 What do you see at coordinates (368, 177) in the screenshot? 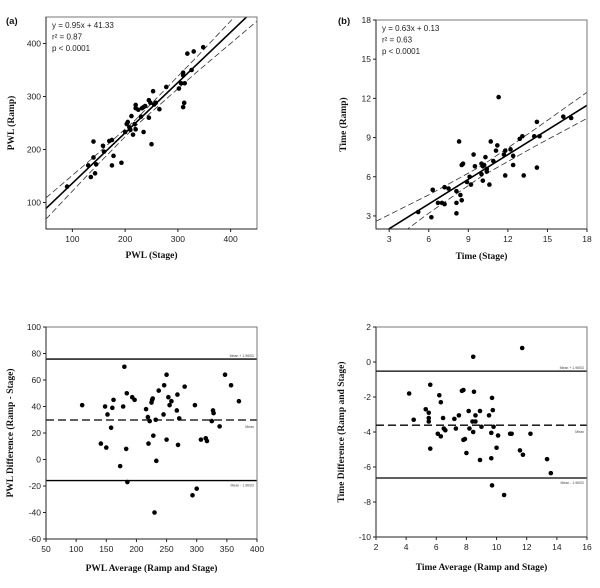
I see `y-tick-label: 6` at bounding box center [368, 177].